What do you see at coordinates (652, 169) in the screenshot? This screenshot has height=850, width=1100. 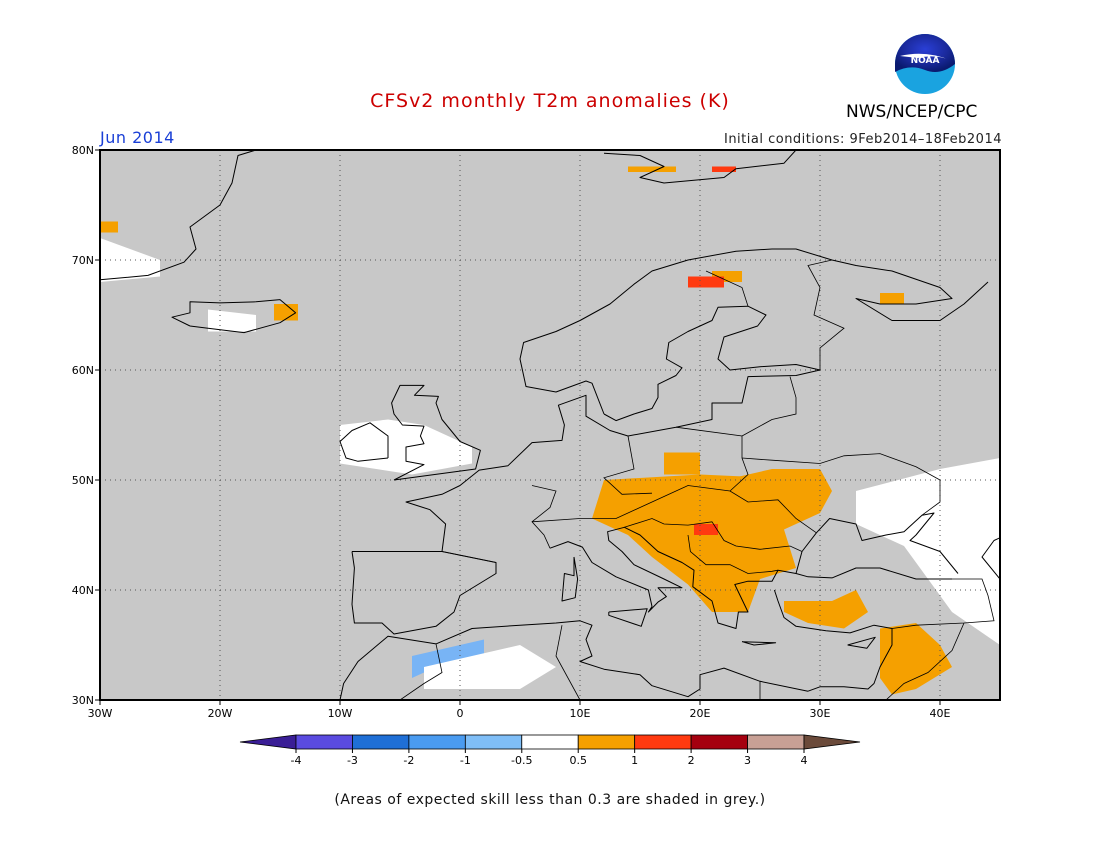 I see `anomaly-region-svalbard` at bounding box center [652, 169].